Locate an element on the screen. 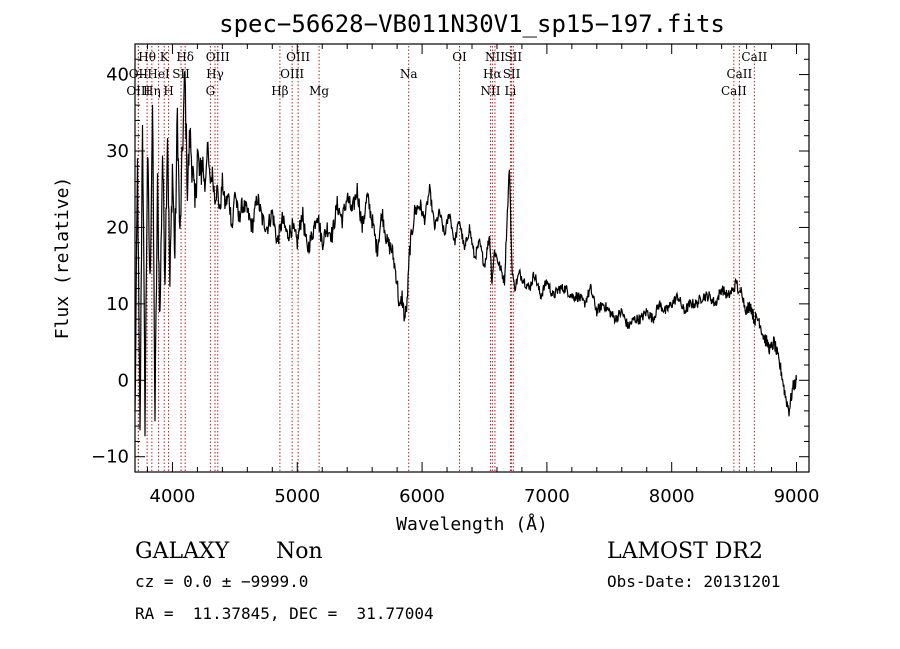 This screenshot has height=649, width=900. redshift-line: cz = 0.0 ± −9999.0 is located at coordinates (221, 581).